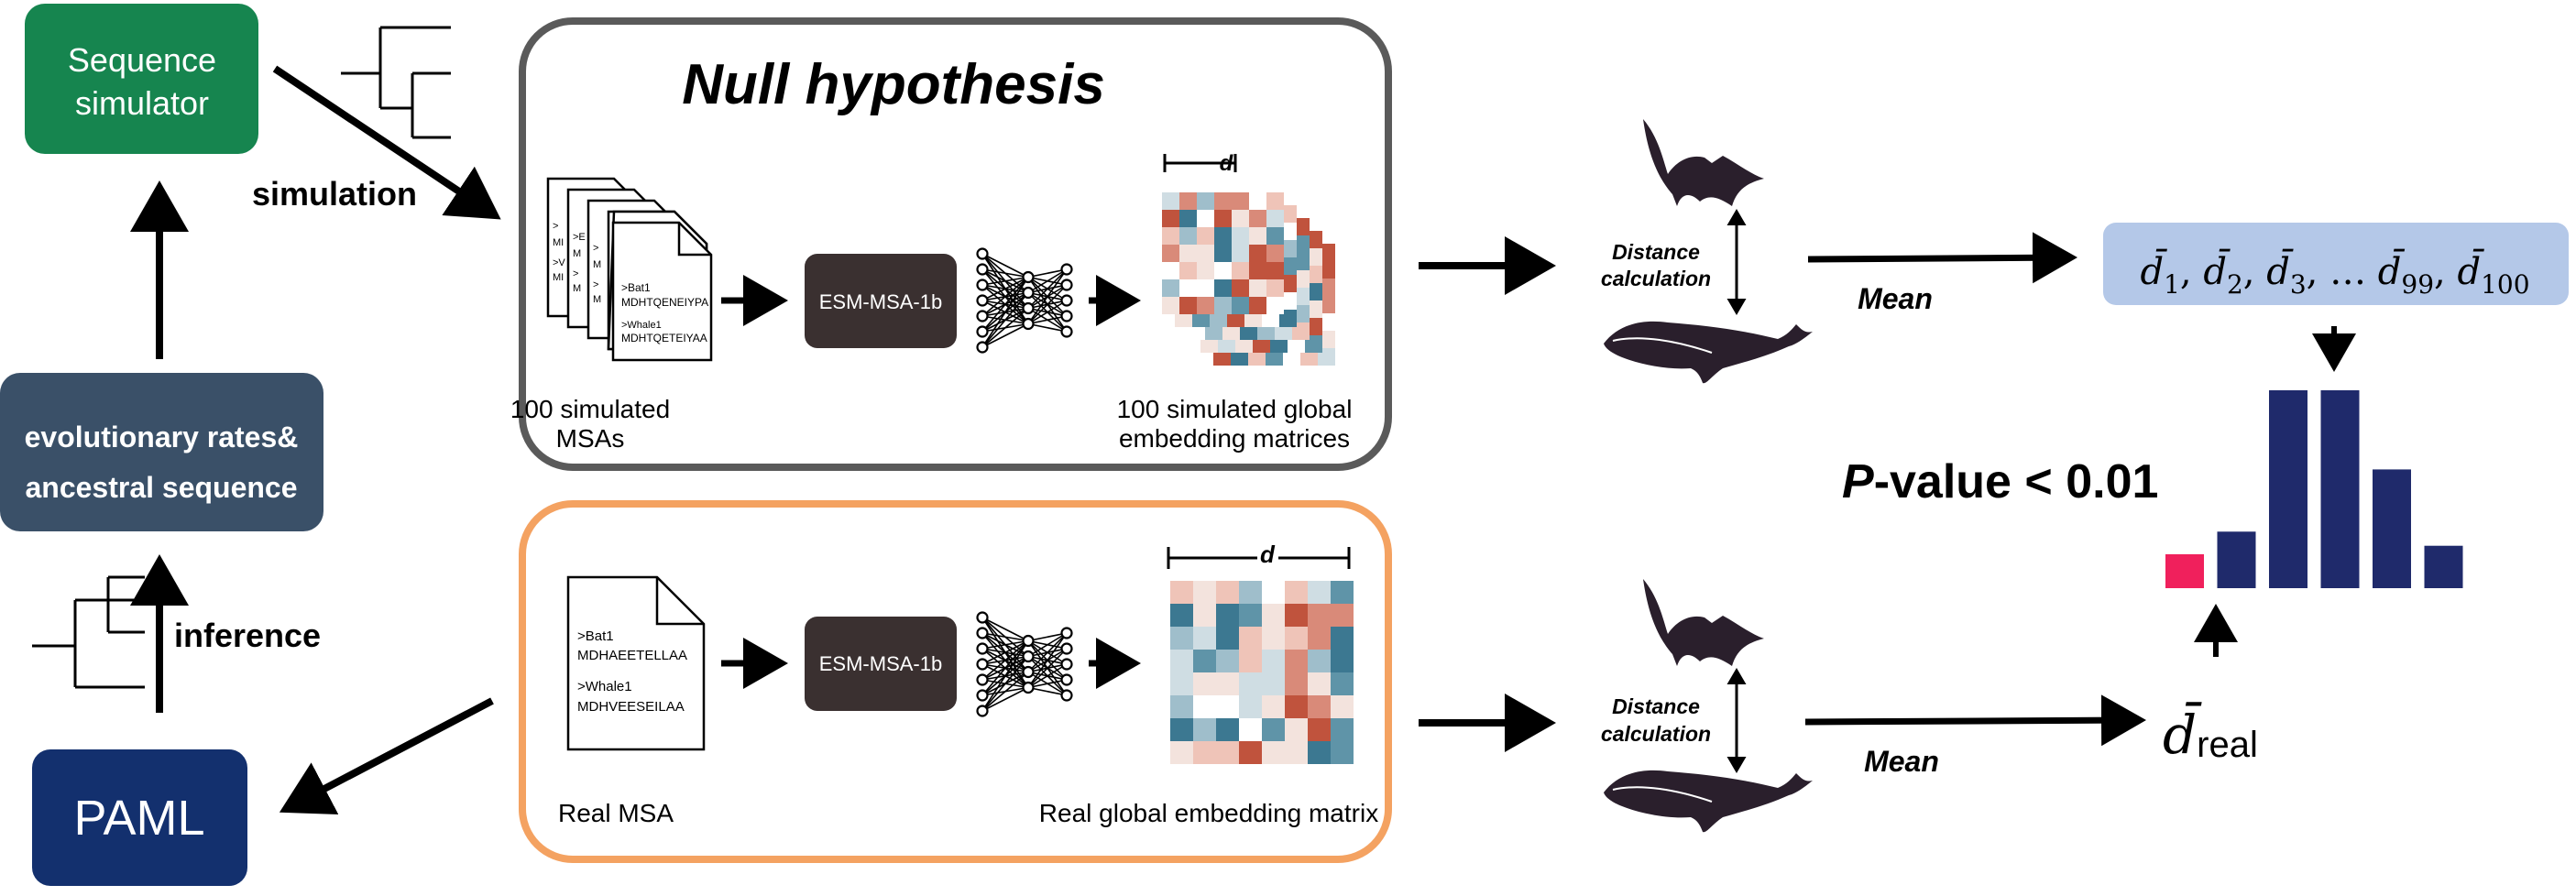  Describe the element at coordinates (559, 262) in the screenshot. I see `svg-text: >V` at that location.